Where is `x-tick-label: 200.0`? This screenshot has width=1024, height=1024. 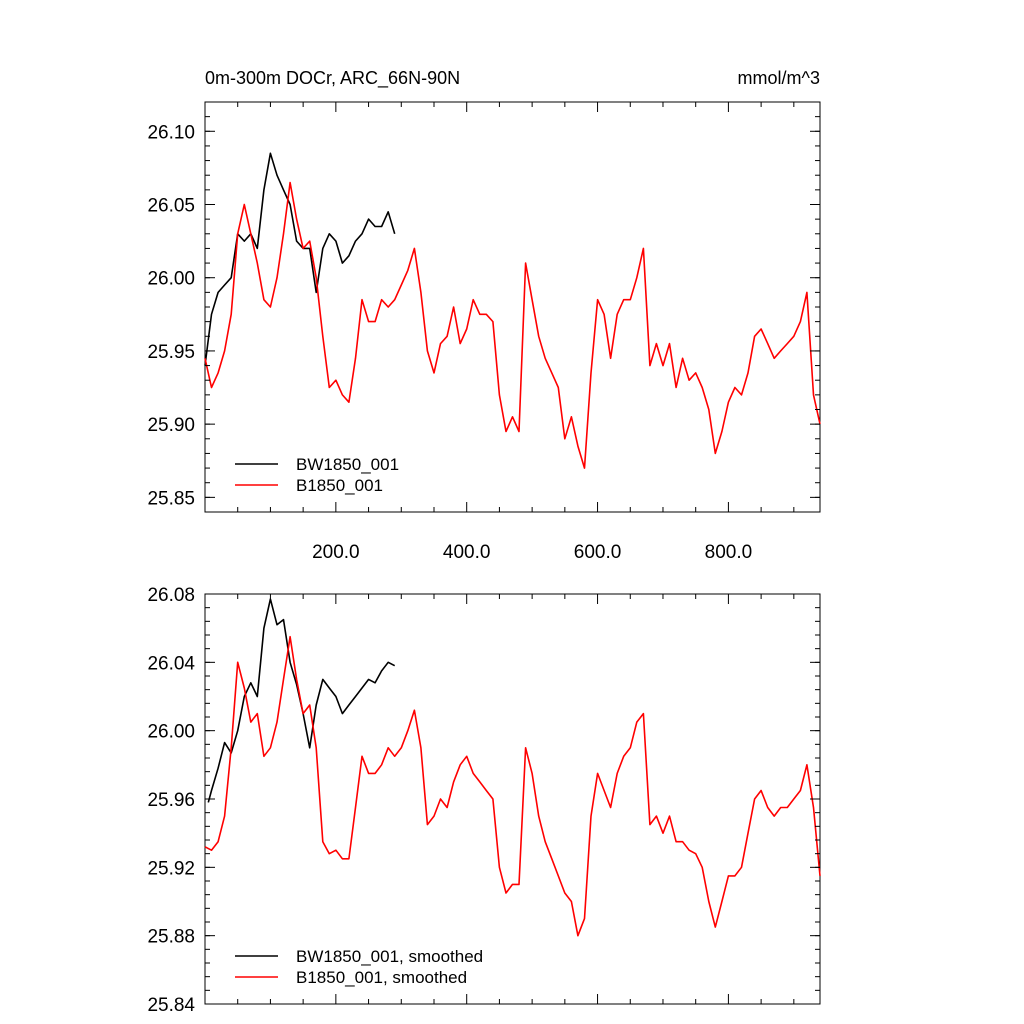
x-tick-label: 200.0 is located at coordinates (336, 552).